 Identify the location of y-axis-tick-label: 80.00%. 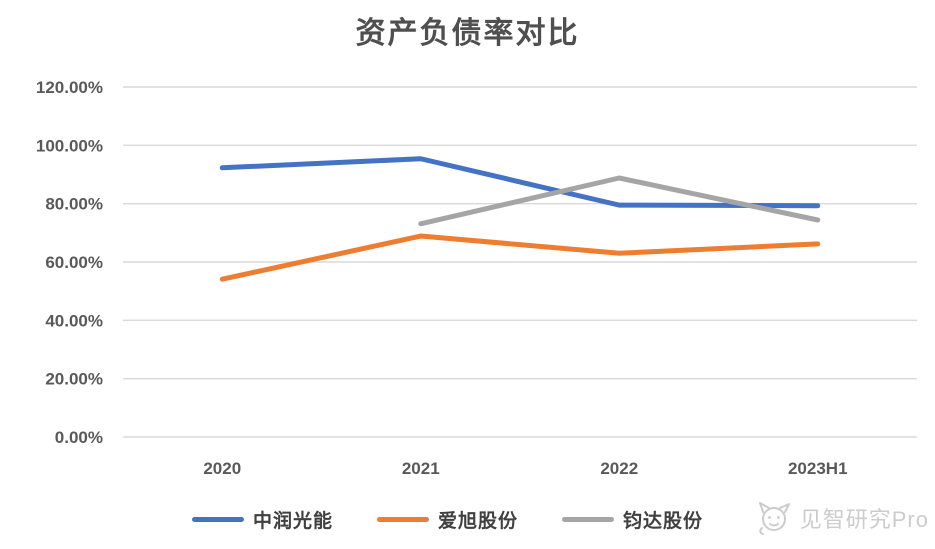
(74, 204).